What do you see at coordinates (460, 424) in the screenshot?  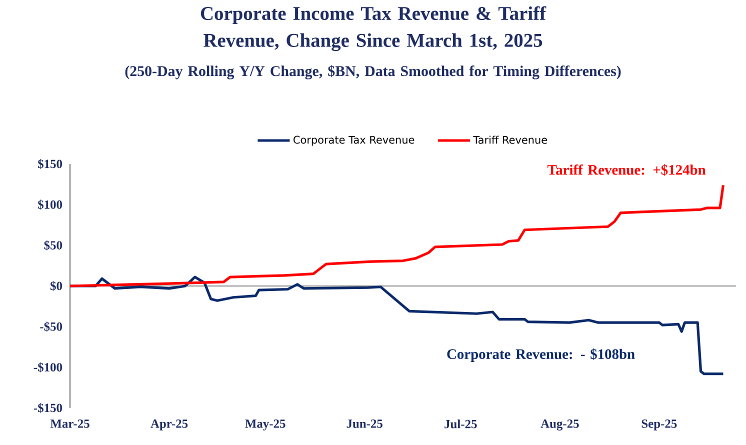 I see `x-tick-label: Jul-25` at bounding box center [460, 424].